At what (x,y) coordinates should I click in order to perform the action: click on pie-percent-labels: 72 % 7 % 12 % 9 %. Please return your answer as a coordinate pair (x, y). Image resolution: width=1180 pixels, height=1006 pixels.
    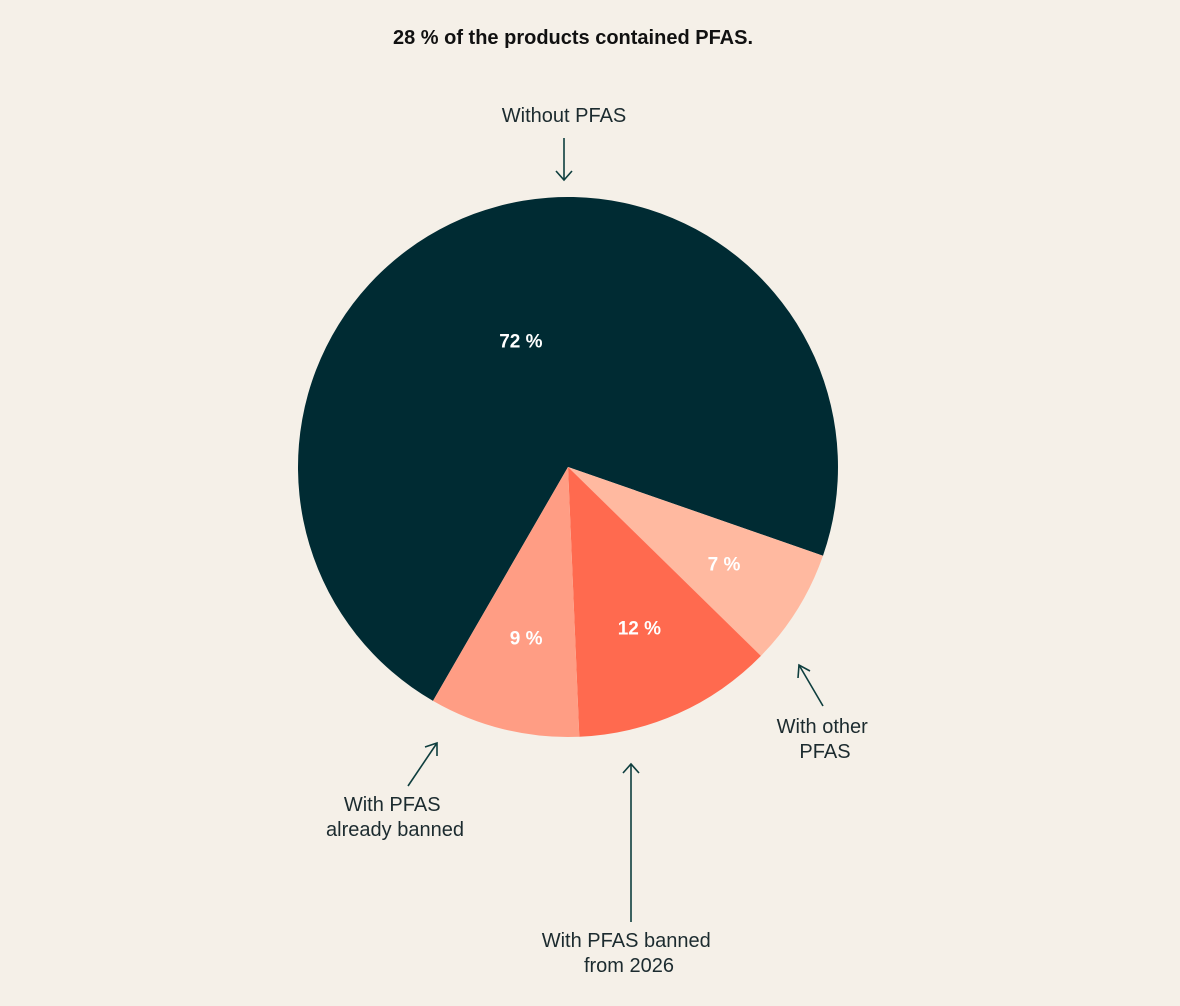
    Looking at the image, I should click on (619, 491).